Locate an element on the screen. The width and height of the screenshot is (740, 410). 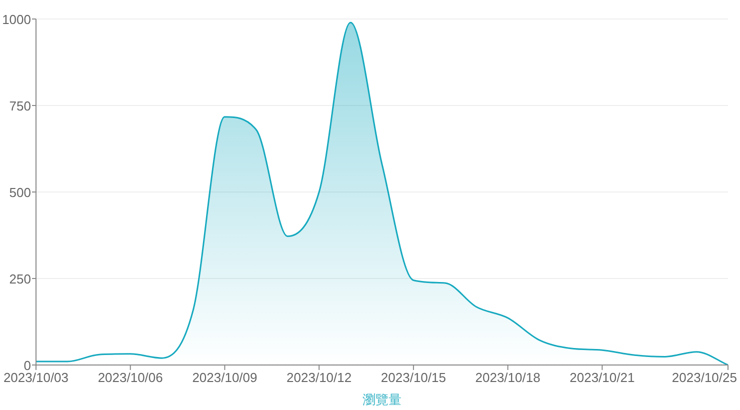
y-tick-label: 750 is located at coordinates (20, 106).